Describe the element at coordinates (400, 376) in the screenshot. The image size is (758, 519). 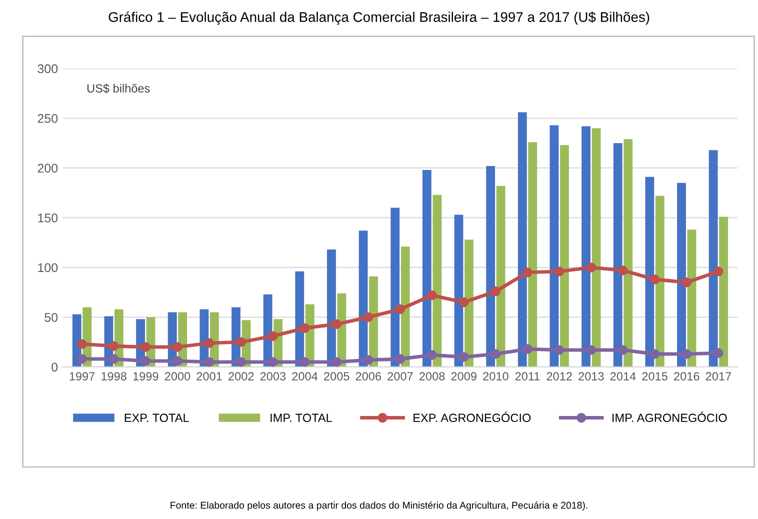
I see `x-tick-label: 2007` at that location.